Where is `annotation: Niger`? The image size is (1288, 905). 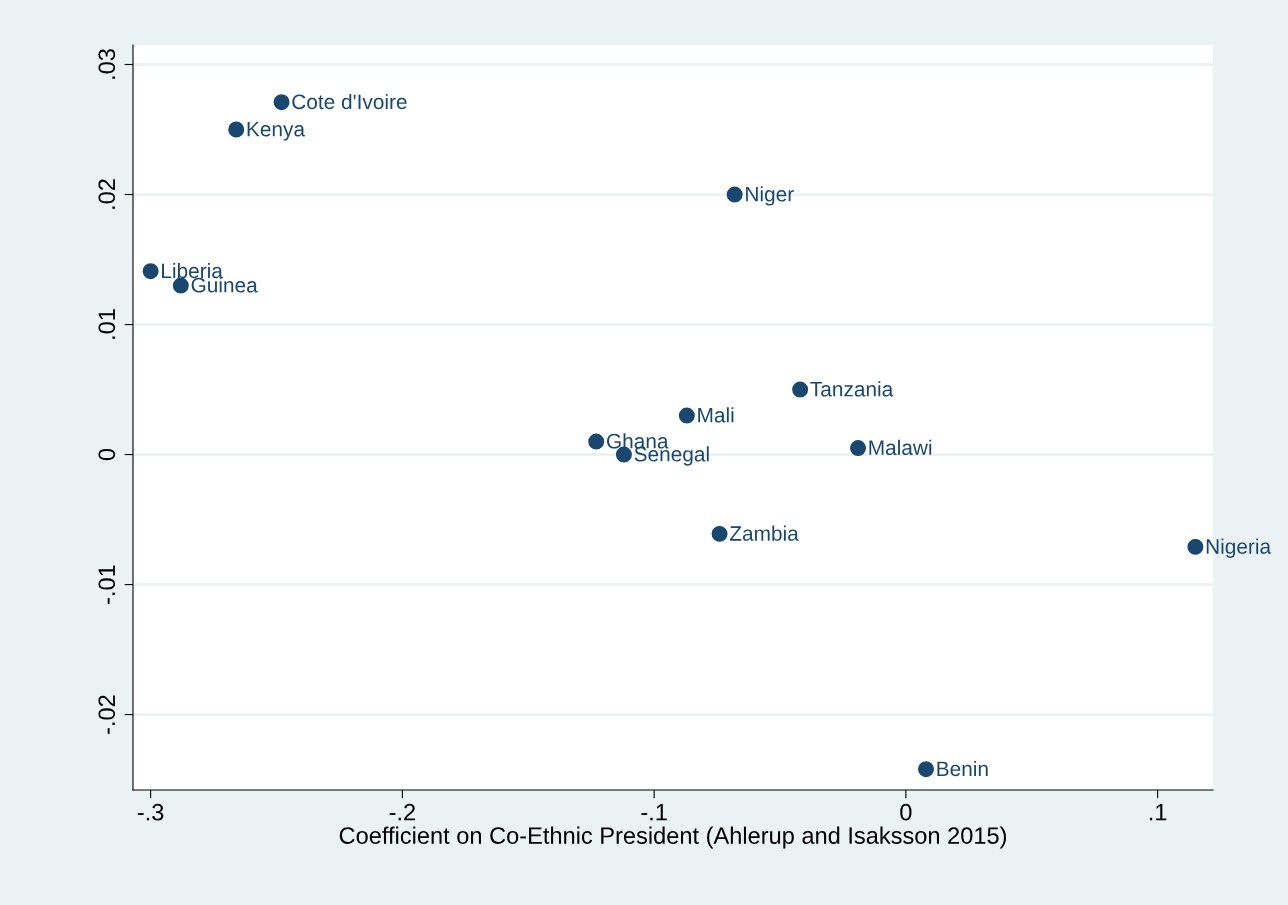 annotation: Niger is located at coordinates (770, 196).